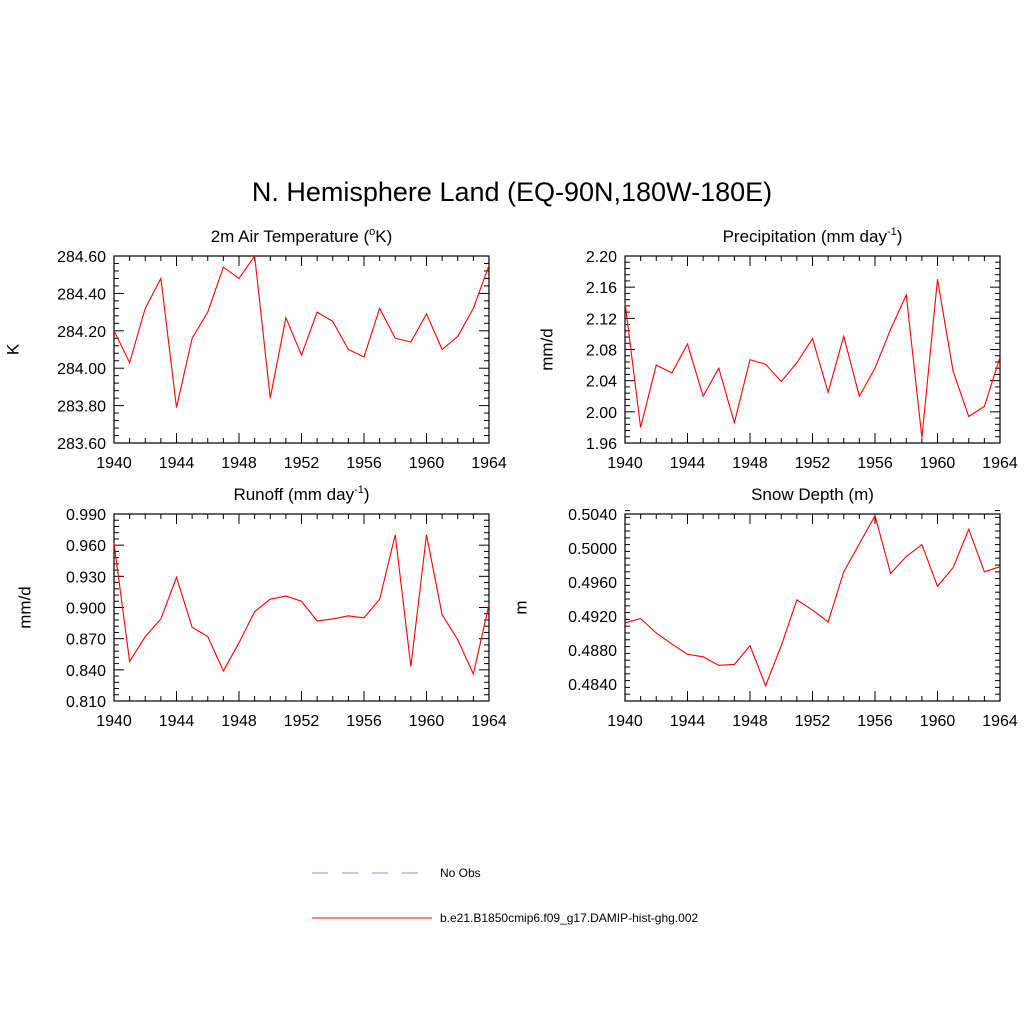 The height and width of the screenshot is (1024, 1024). What do you see at coordinates (86, 671) in the screenshot?
I see `y-tick-label: 0.840` at bounding box center [86, 671].